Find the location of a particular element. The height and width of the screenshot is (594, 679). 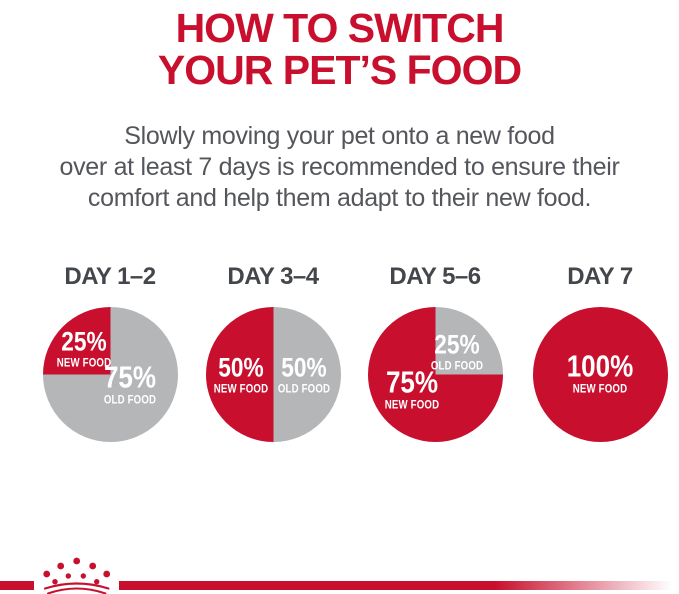

pie-chart-day-3-4: 50% NEW FOOD 50% OLD FOOD is located at coordinates (273, 374).